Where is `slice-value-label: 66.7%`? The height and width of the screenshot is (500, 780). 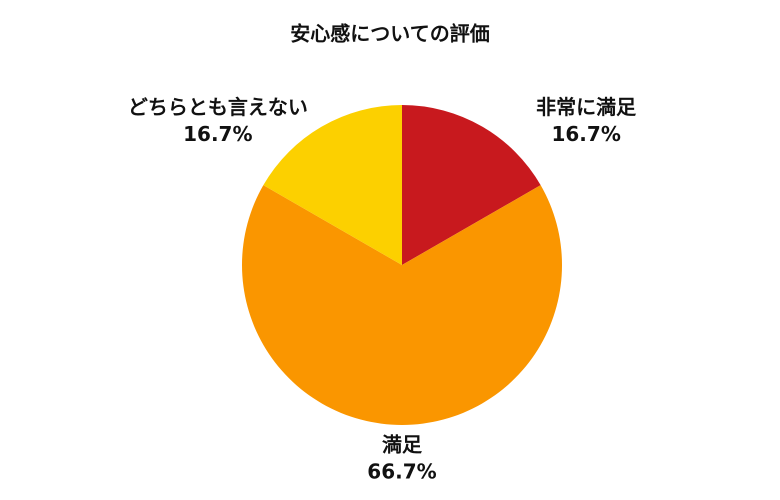 slice-value-label: 66.7% is located at coordinates (401, 471).